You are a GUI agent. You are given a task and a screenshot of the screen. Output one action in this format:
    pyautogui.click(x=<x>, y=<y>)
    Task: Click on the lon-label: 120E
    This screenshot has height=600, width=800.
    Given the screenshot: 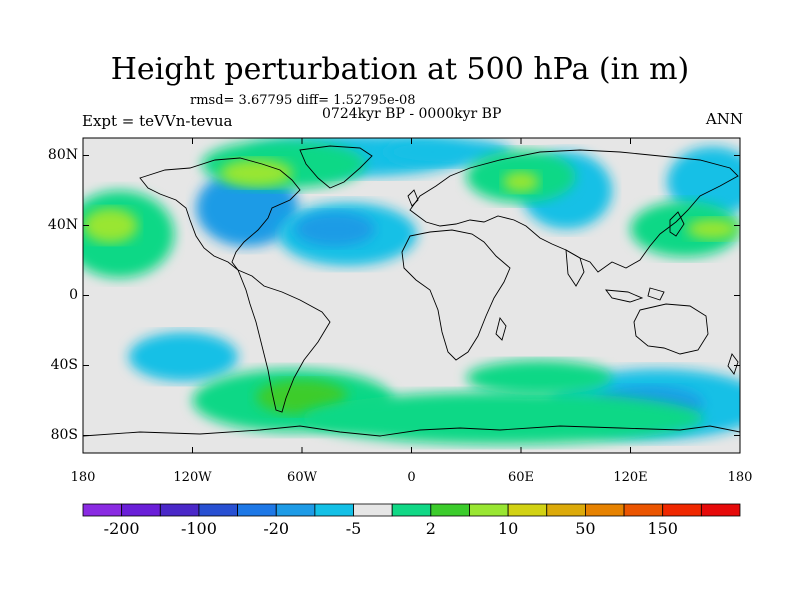 What is the action you would take?
    pyautogui.click(x=630, y=477)
    